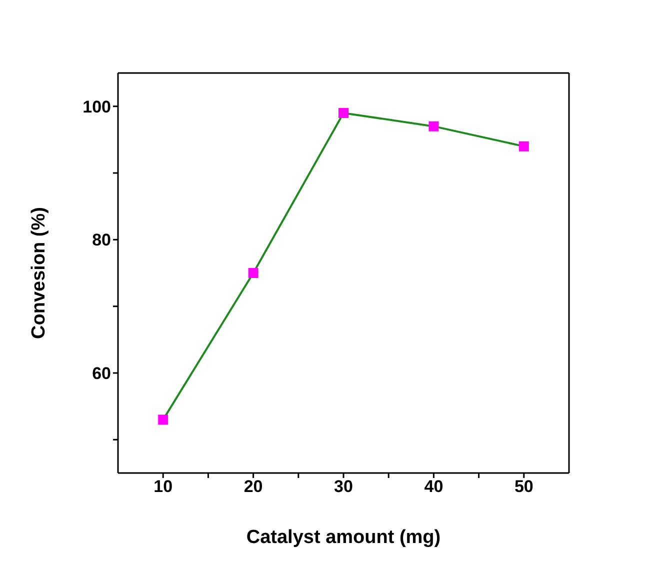 The width and height of the screenshot is (664, 577). What do you see at coordinates (96, 106) in the screenshot?
I see `y-tick-label: 100` at bounding box center [96, 106].